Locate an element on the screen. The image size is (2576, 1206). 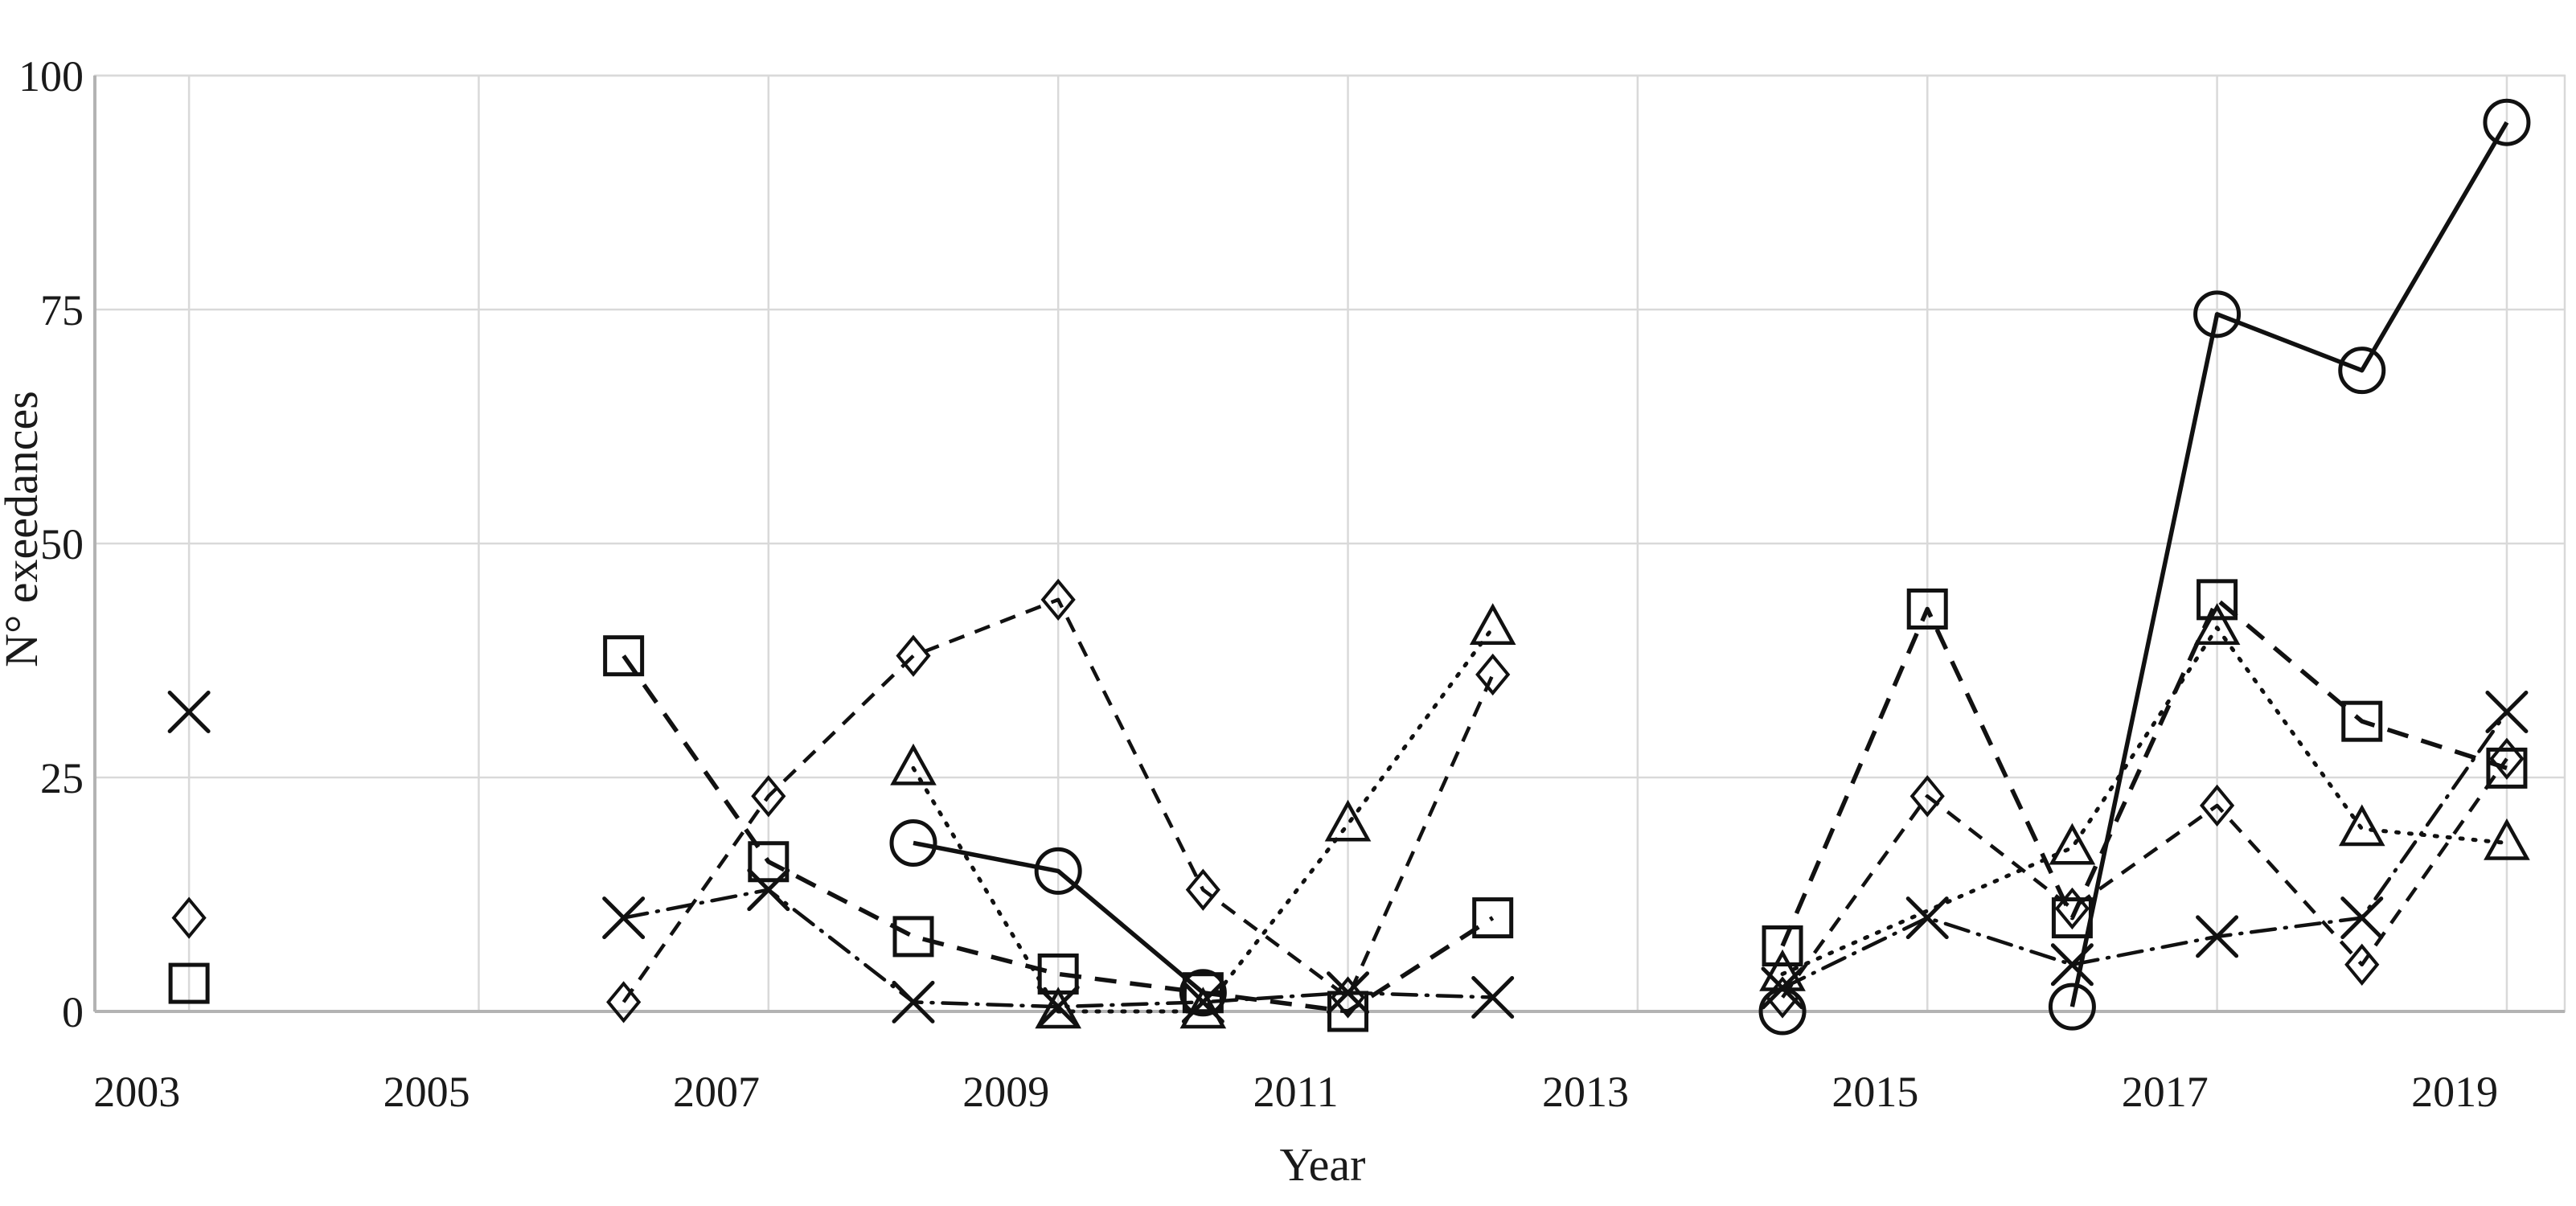
y-tick-label-0: 0 is located at coordinates (73, 1012).